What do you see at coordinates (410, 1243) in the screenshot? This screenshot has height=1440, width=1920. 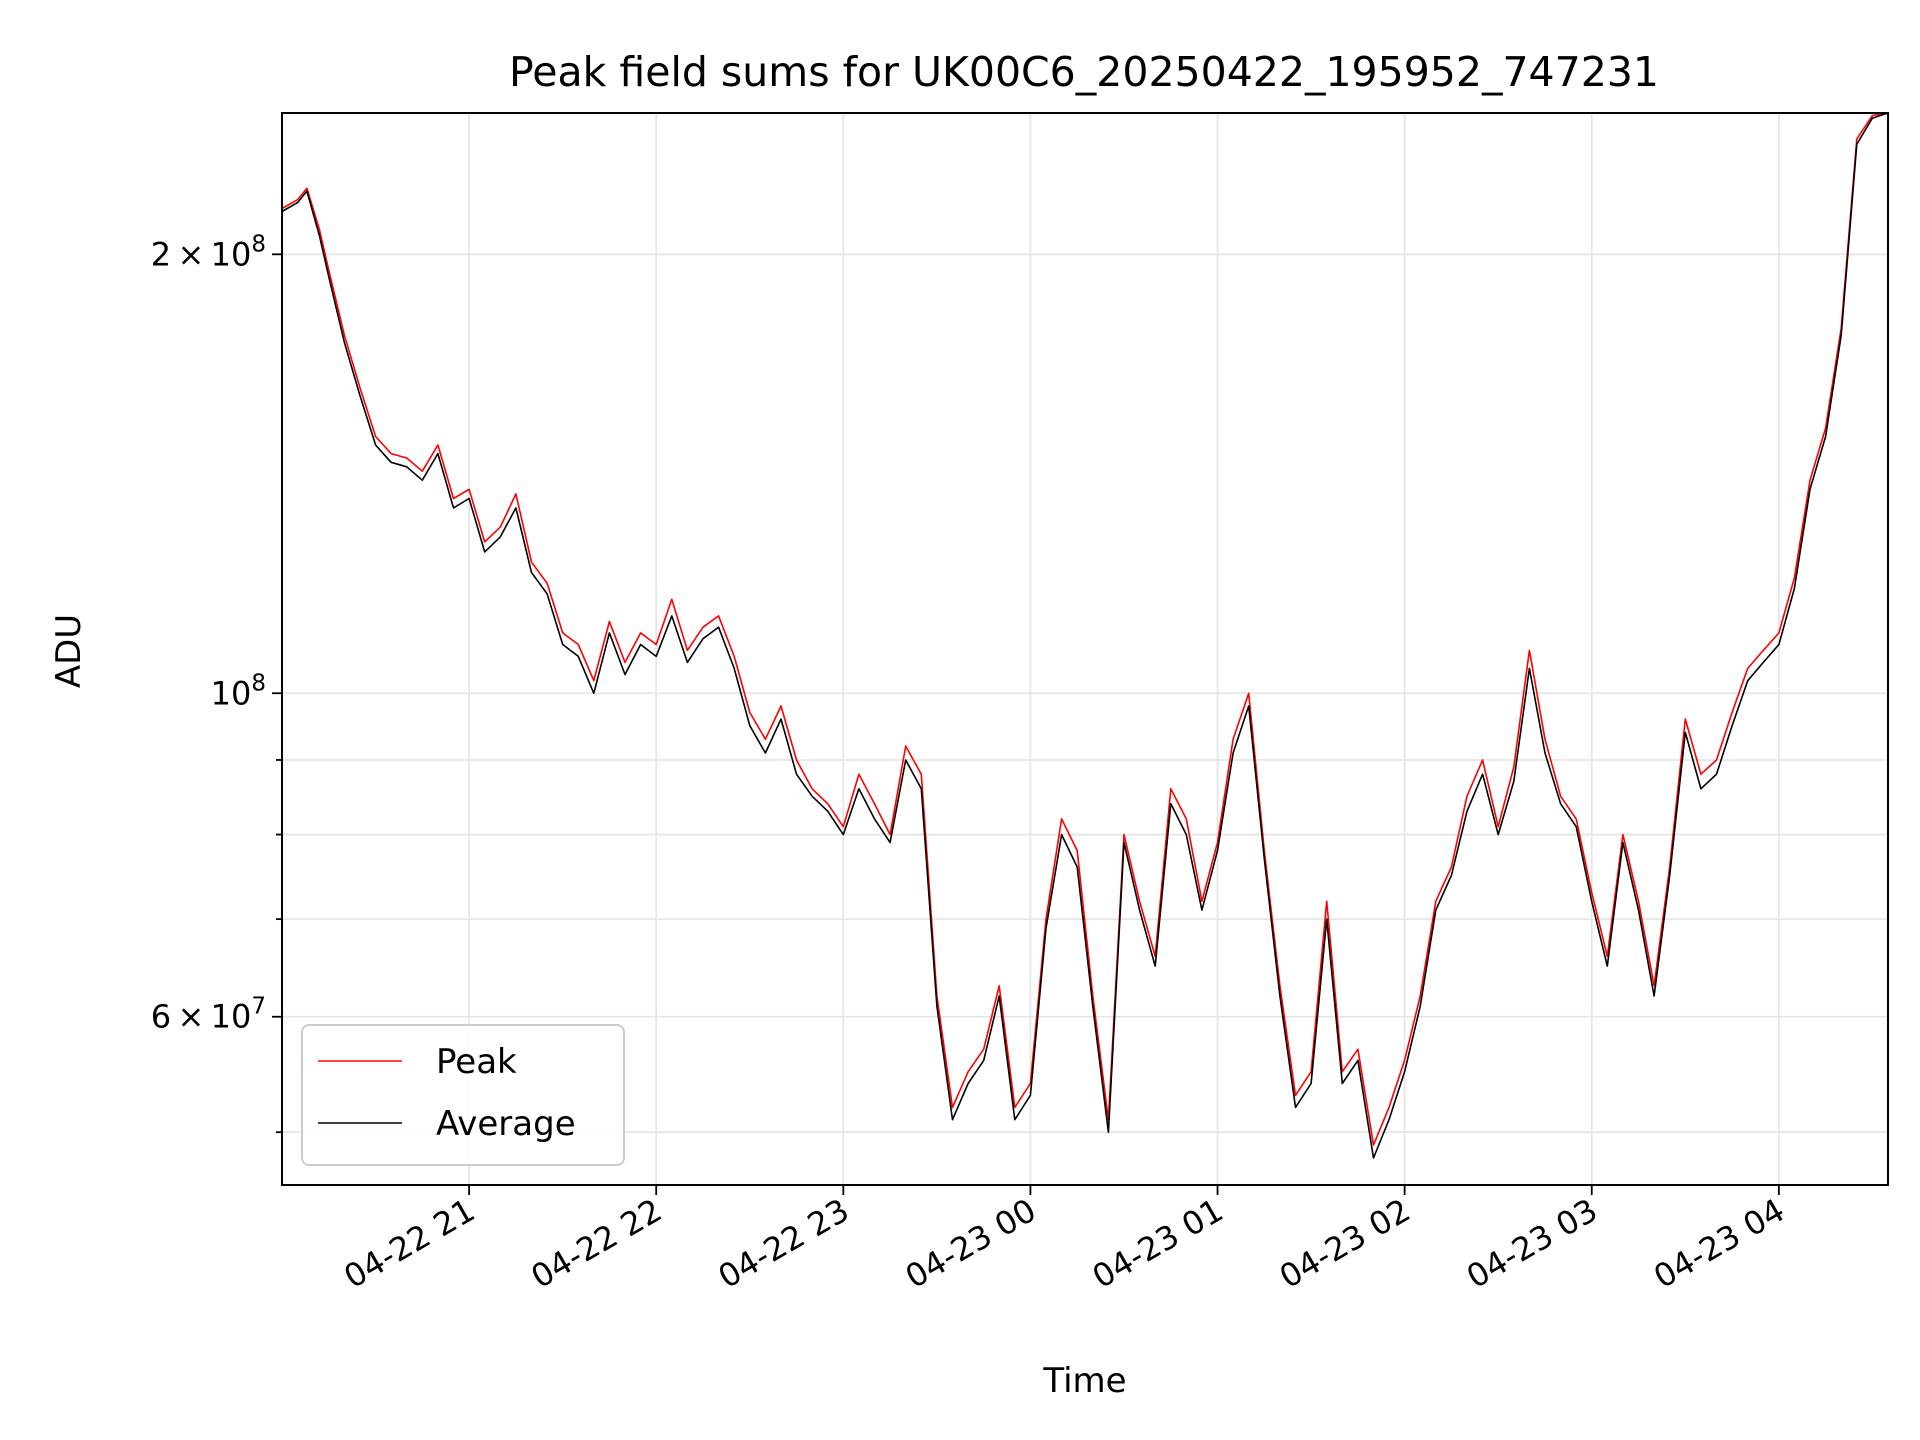 I see `x-tick-label: 04-22 21` at bounding box center [410, 1243].